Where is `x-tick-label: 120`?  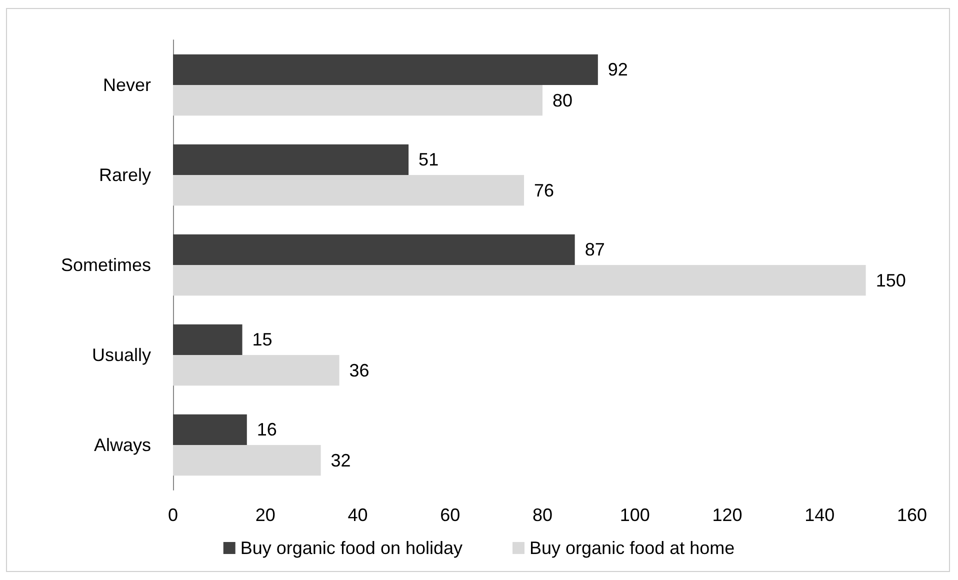 x-tick-label: 120 is located at coordinates (727, 515).